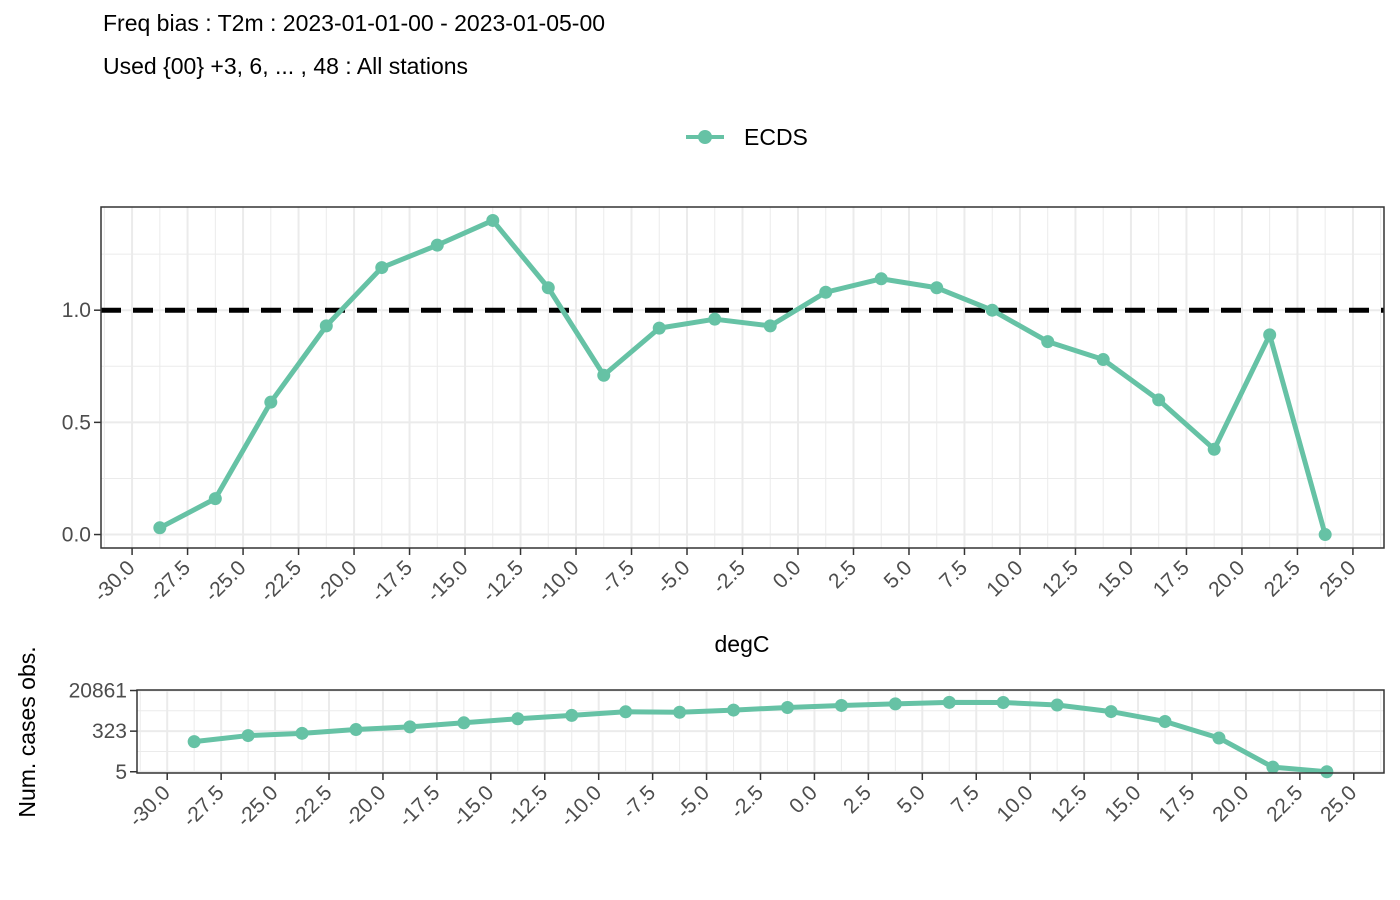 This screenshot has height=900, width=1400. Describe the element at coordinates (98, 691) in the screenshot. I see `y-tick-label: 20861` at that location.